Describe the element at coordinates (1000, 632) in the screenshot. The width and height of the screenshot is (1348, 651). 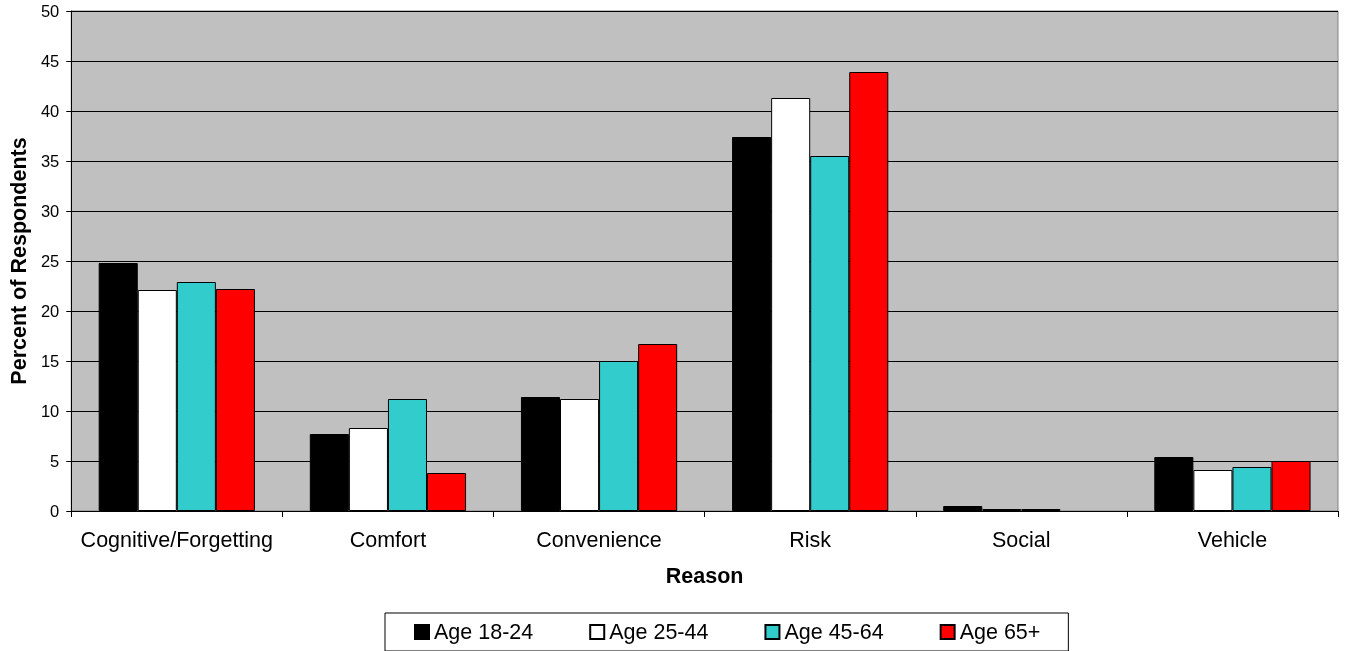
I see `legend-label: Age 65+` at that location.